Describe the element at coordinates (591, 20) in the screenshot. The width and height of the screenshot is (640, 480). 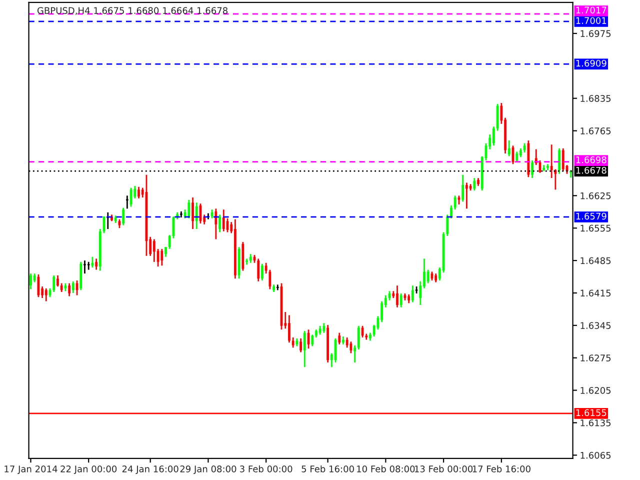
I see `ref-line-label: 1.7001` at that location.